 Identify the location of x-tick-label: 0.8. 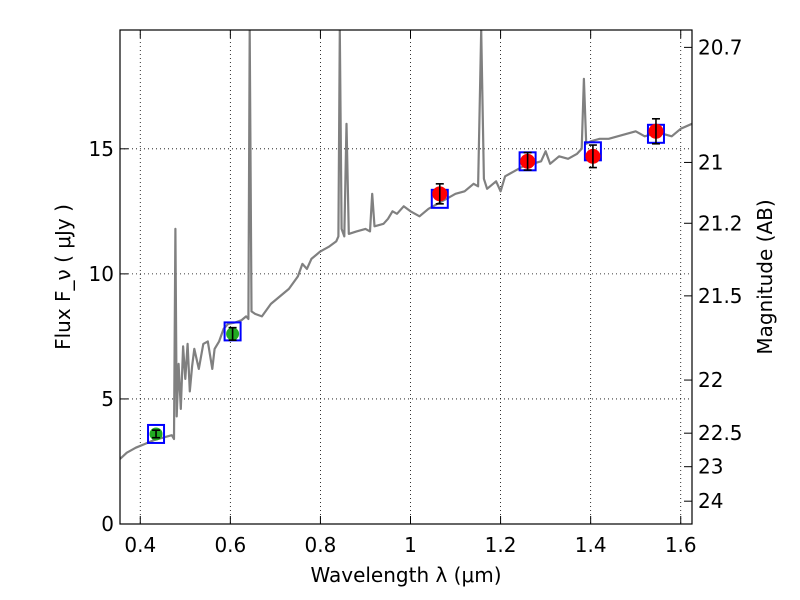
(321, 545).